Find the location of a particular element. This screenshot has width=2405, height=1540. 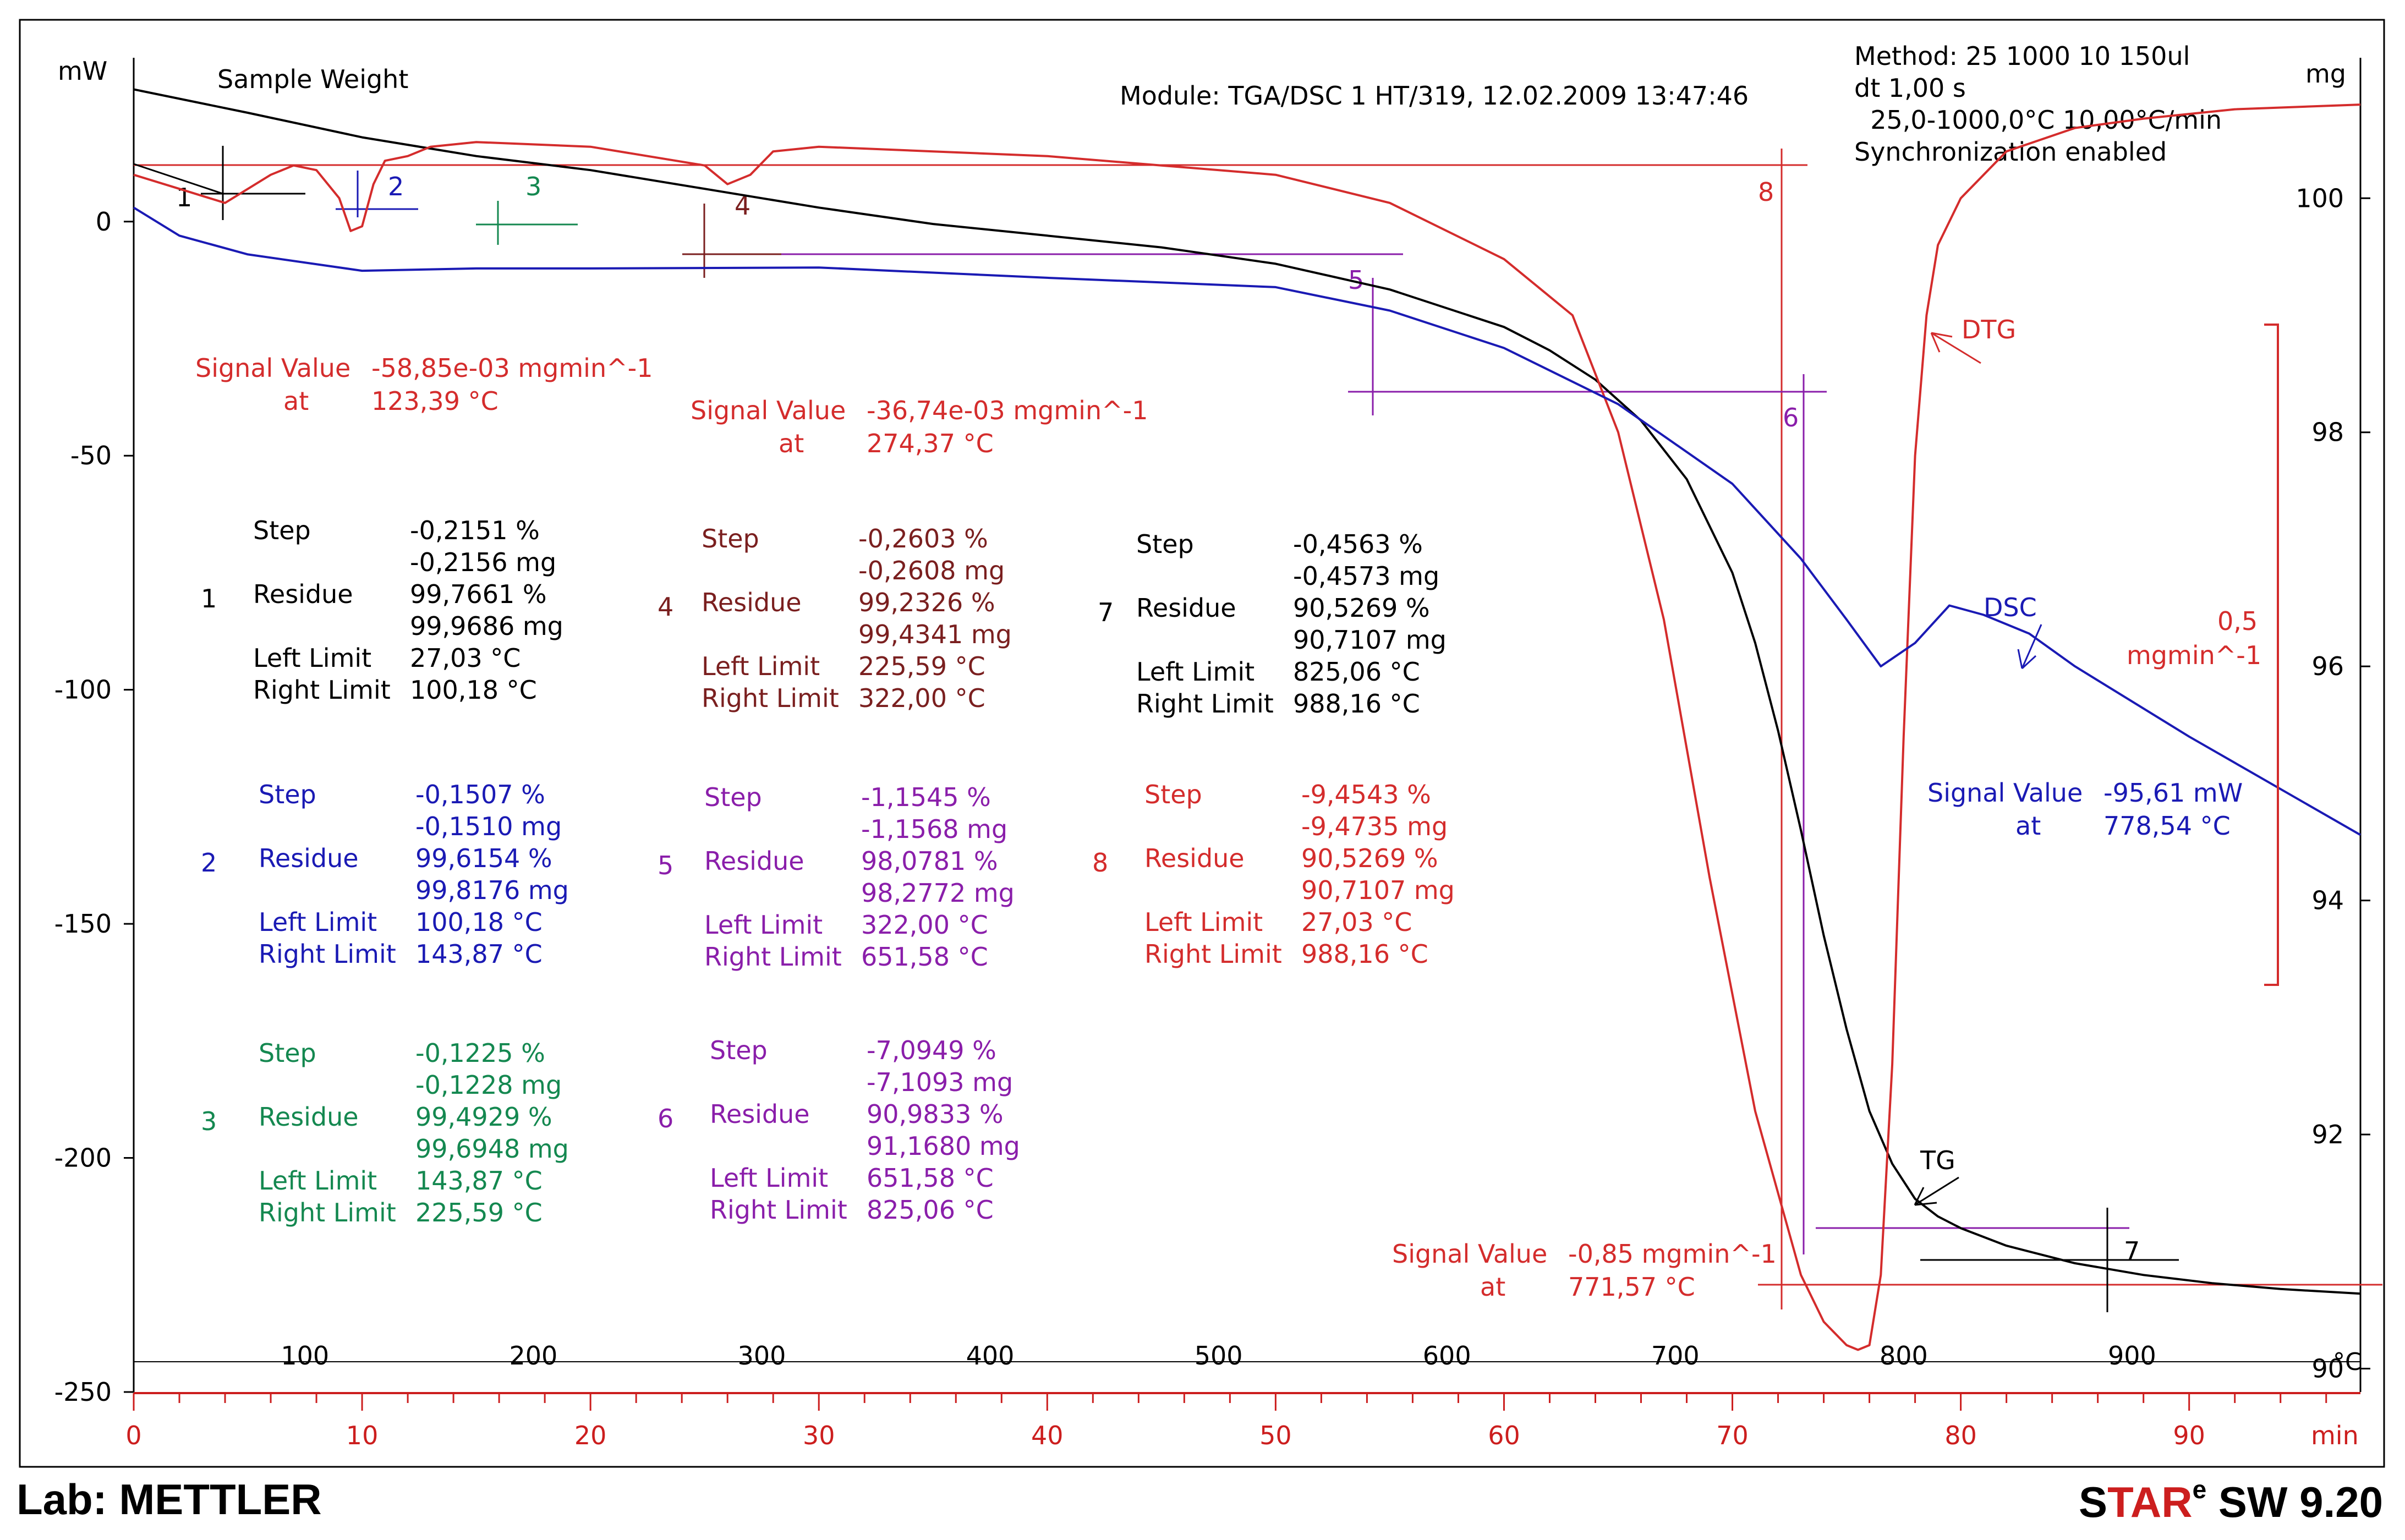

time-axis-tick-label: 30 is located at coordinates (819, 1435).